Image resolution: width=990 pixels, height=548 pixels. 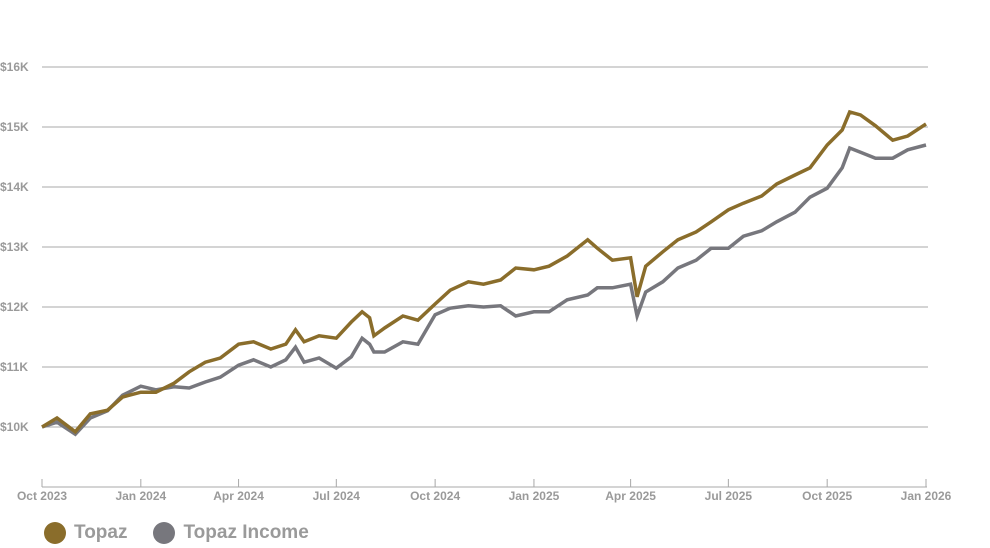 What do you see at coordinates (827, 496) in the screenshot?
I see `x-tick-label: Oct 2025` at bounding box center [827, 496].